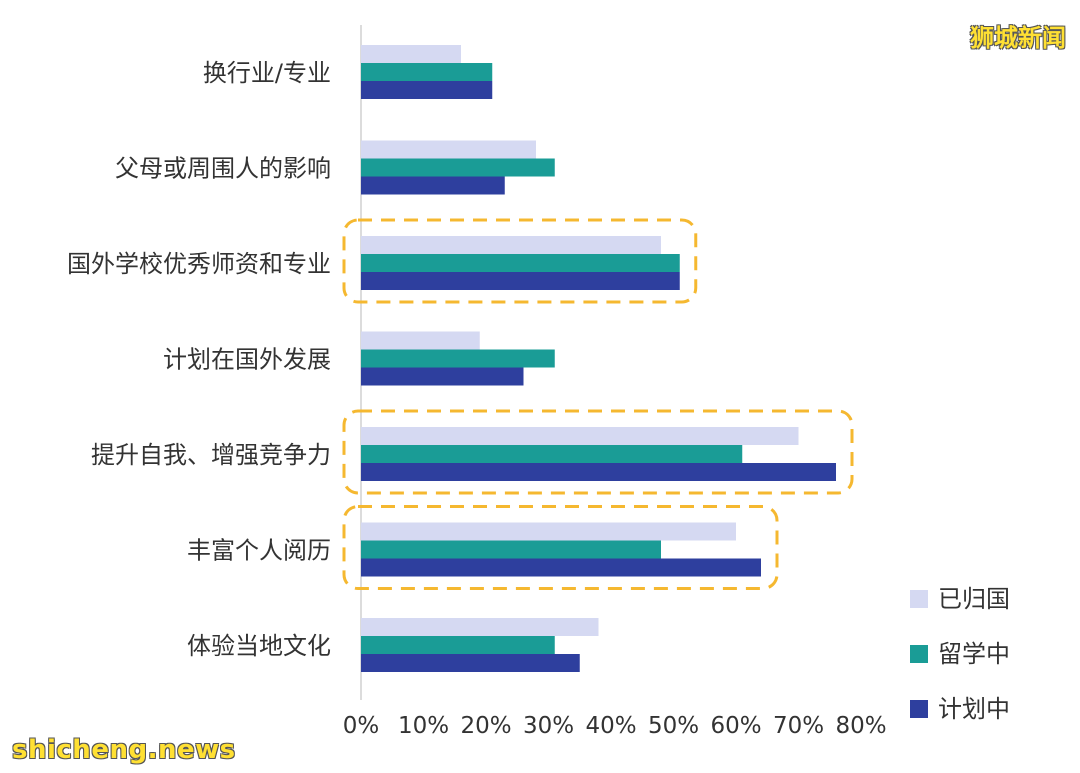 This screenshot has width=1080, height=773. I want to click on watermark-top: 狮城新闻, so click(1018, 38).